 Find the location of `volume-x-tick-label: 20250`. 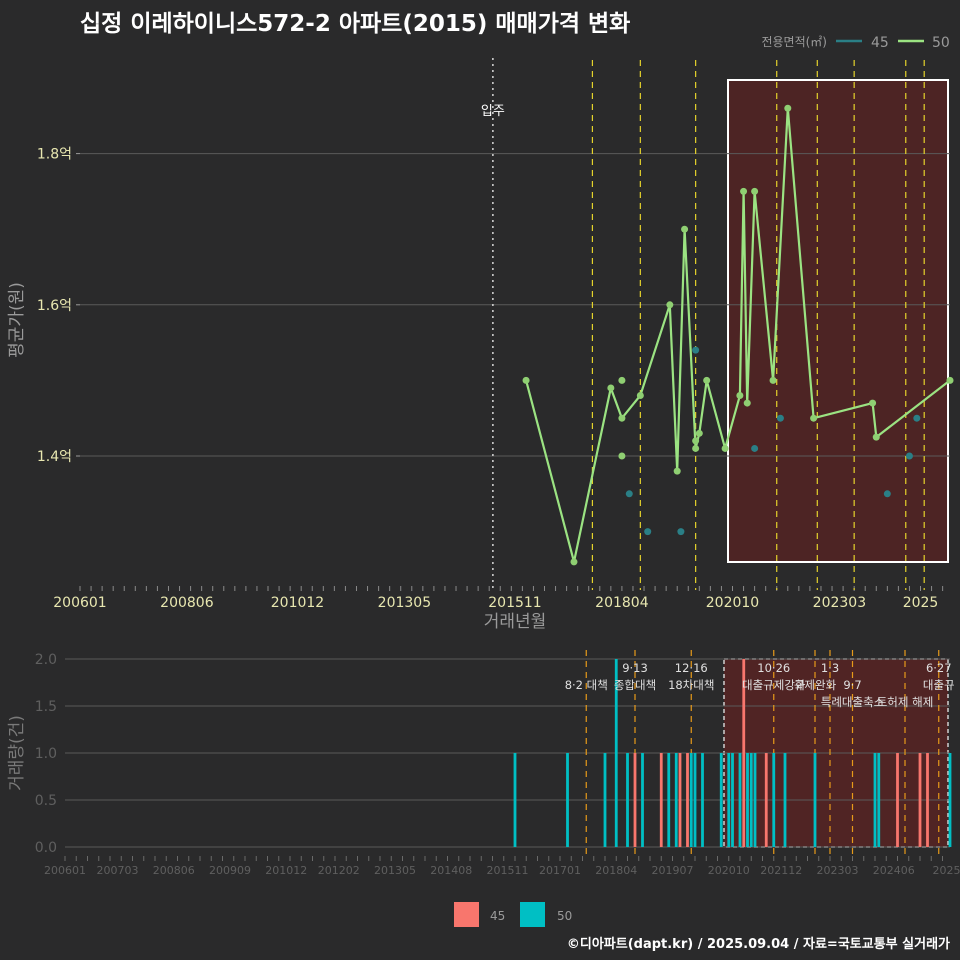

volume-x-tick-label: 20250 is located at coordinates (946, 870).